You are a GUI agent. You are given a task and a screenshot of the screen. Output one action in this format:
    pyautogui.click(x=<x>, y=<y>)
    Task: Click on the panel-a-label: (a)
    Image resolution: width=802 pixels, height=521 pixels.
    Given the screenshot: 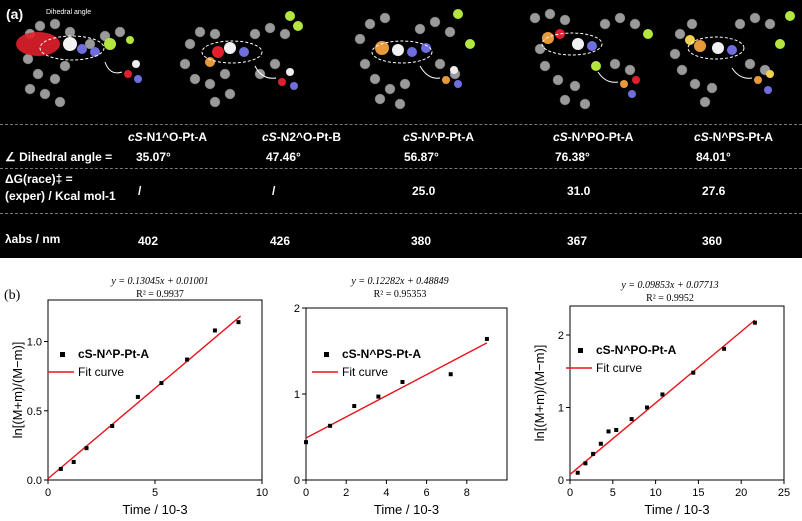 What is the action you would take?
    pyautogui.click(x=15, y=14)
    